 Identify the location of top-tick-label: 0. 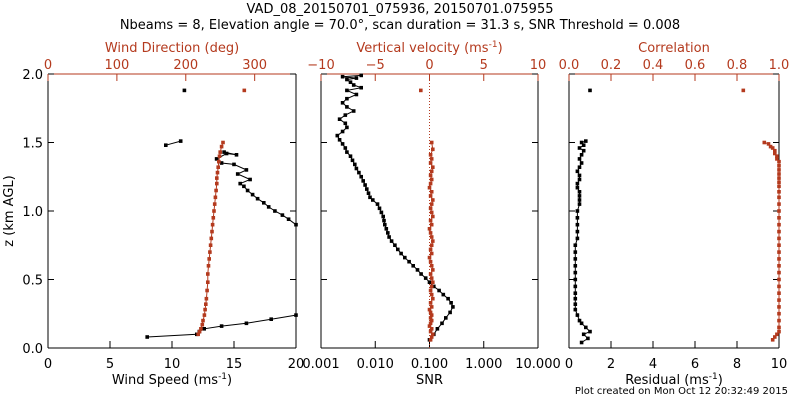
(429, 65).